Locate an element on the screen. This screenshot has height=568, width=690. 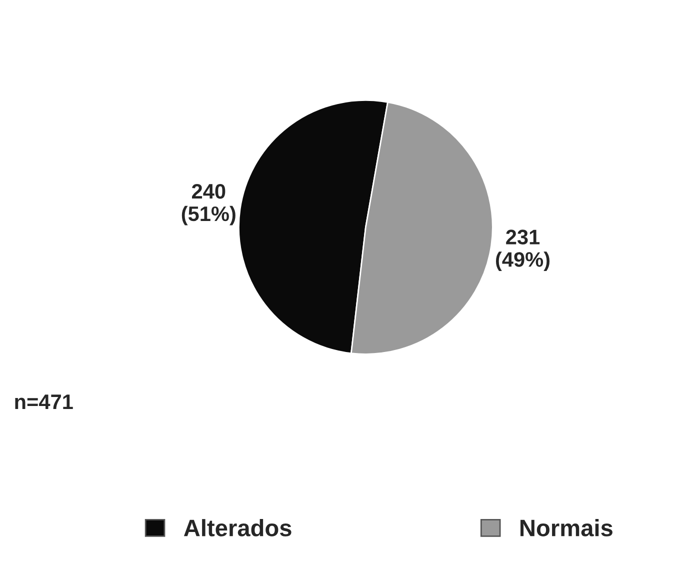
legend-label: Normais is located at coordinates (566, 527).